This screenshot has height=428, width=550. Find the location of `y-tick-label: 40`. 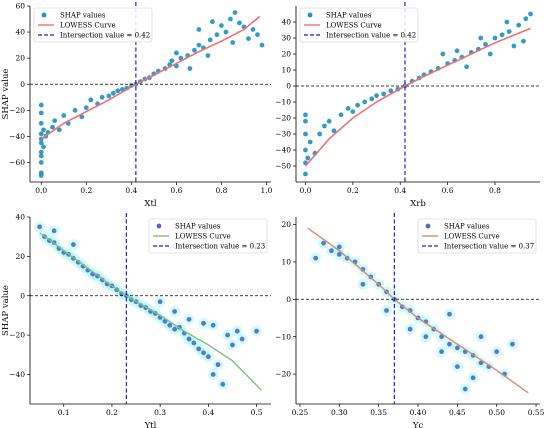

y-tick-label: 40 is located at coordinates (20, 32).